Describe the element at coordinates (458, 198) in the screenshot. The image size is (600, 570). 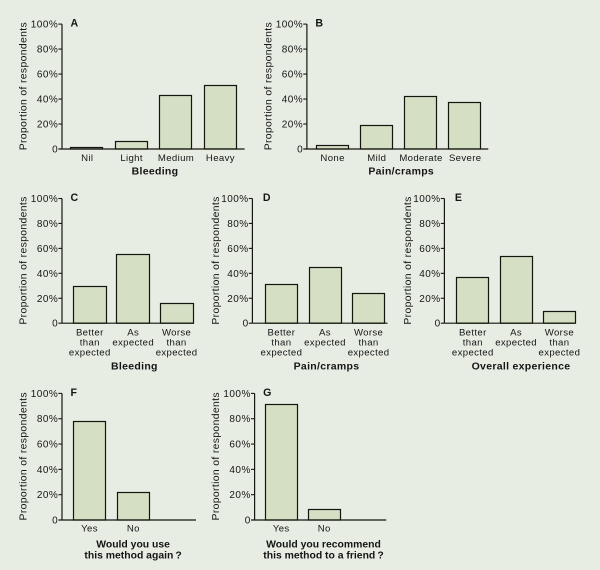
I see `svg-text: E` at that location.